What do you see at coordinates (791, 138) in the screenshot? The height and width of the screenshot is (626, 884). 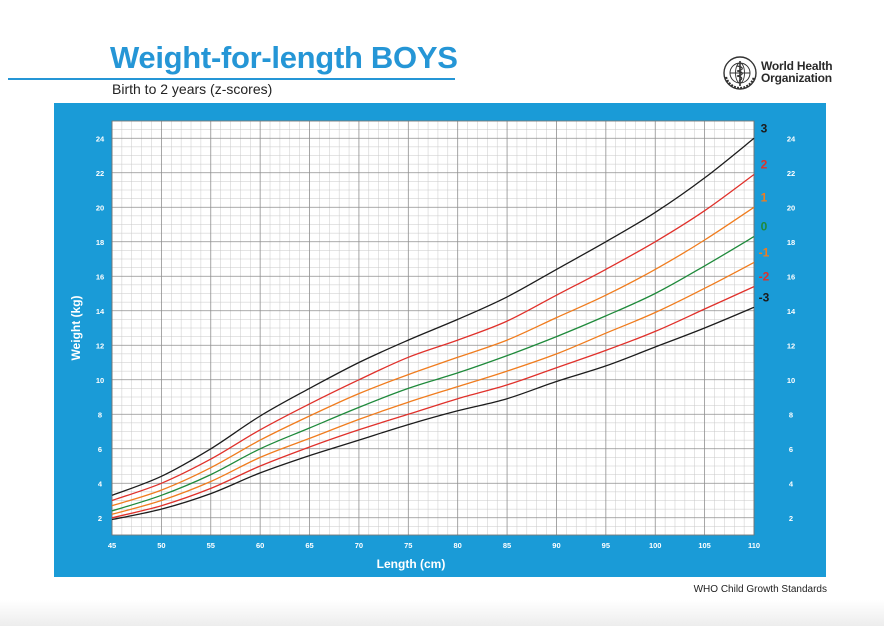 I see `y-tick-label-right: 24` at bounding box center [791, 138].